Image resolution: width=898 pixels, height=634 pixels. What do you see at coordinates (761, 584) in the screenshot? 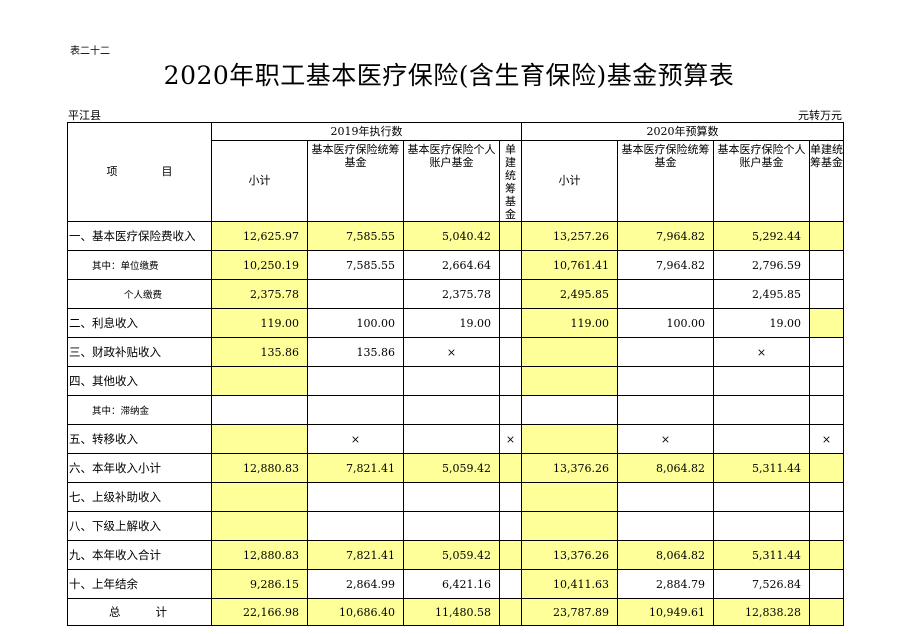
I see `table-cell: 7,526.84` at bounding box center [761, 584].